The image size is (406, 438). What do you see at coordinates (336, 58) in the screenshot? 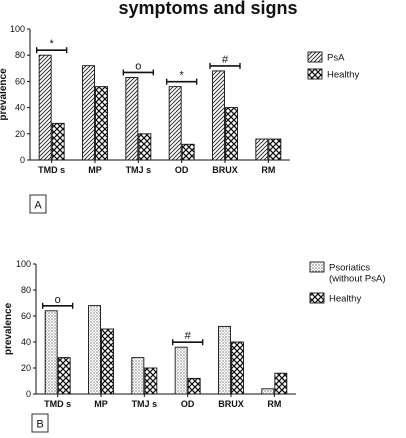
I see `legend-label: PsA` at bounding box center [336, 58].